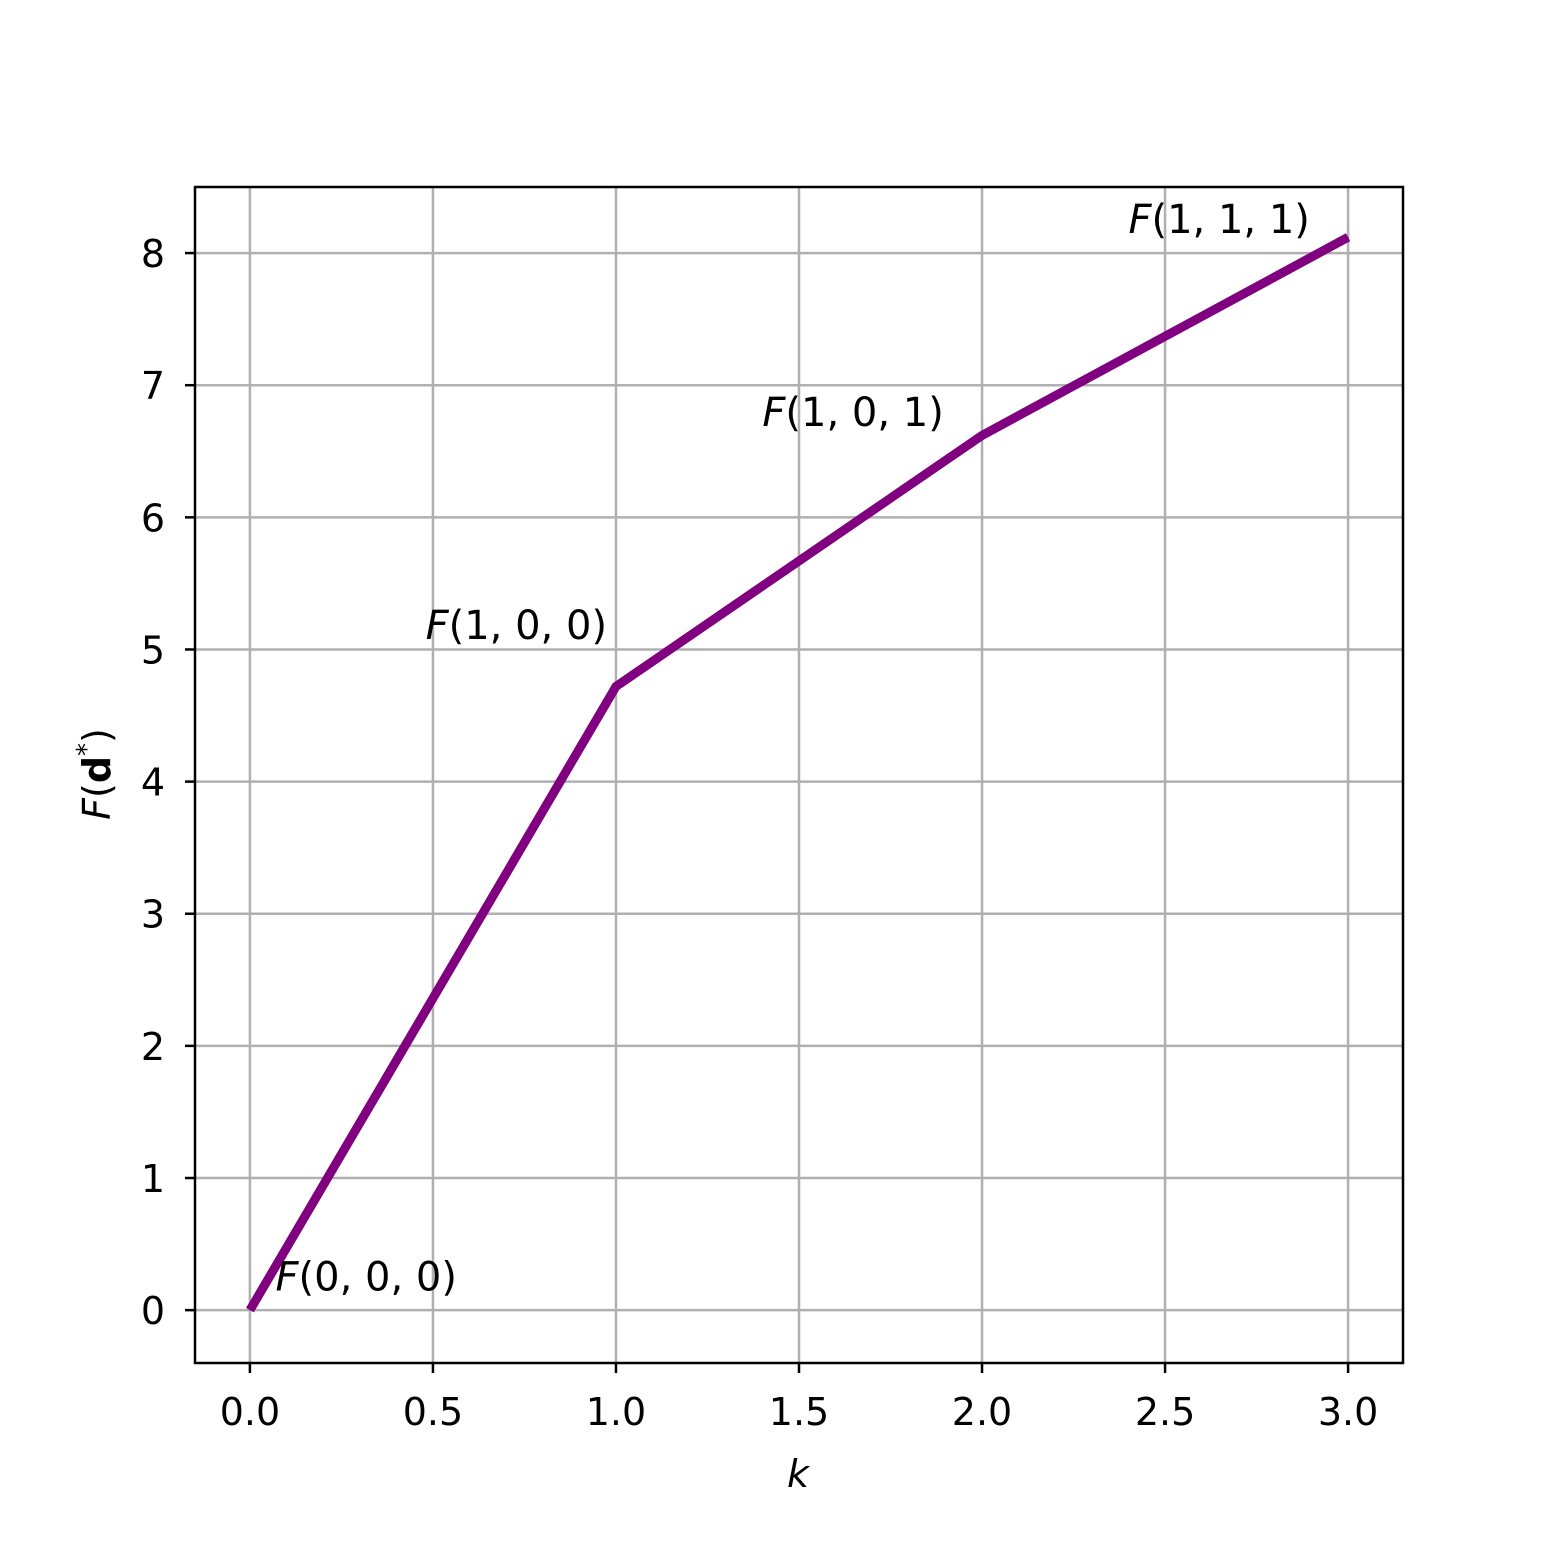 The image size is (1558, 1558). I want to click on y-axis-label-close: ), so click(97, 735).